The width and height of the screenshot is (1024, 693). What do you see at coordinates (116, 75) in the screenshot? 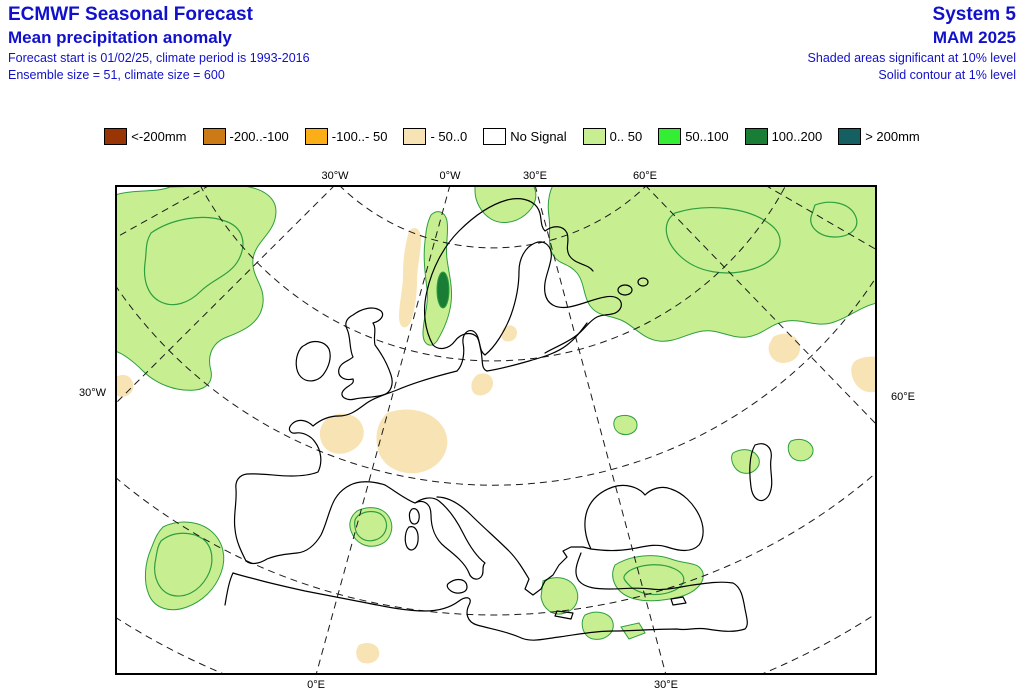
I see `ensemble-size-note: Ensemble size = 51, climate size = 600` at bounding box center [116, 75].